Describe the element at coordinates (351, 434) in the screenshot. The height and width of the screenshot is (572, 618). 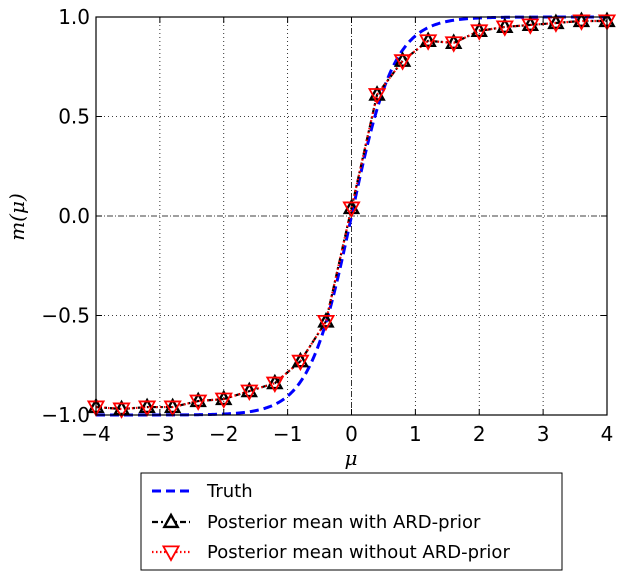
I see `x-tick-label: 0` at that location.